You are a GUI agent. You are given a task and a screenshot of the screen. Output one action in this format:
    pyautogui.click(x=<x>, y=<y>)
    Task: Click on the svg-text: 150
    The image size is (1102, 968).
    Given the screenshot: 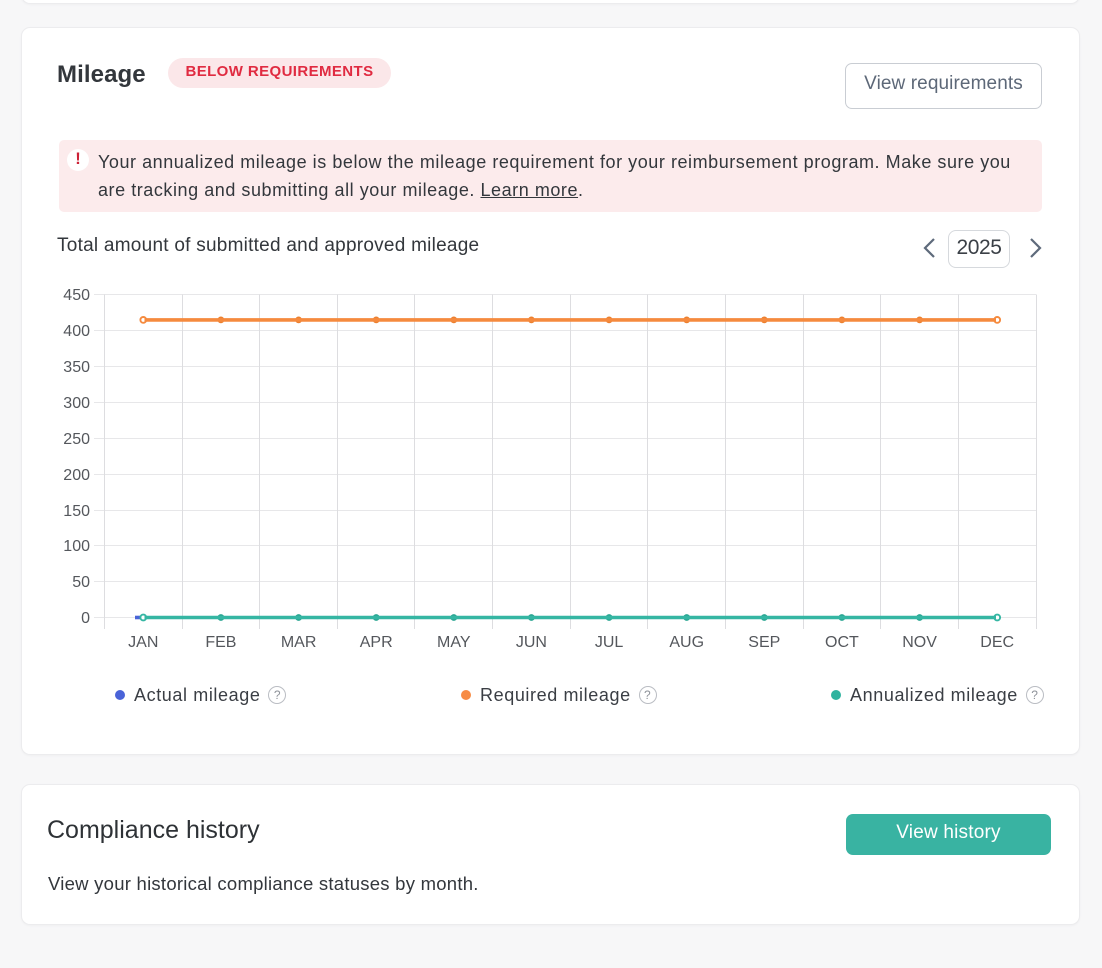 What is the action you would take?
    pyautogui.click(x=76, y=511)
    